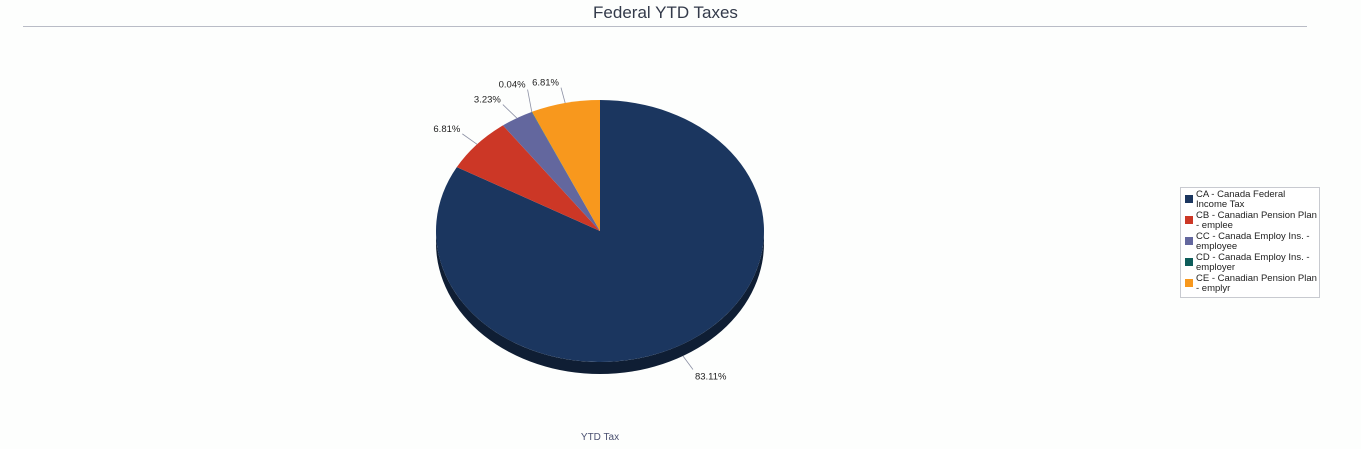 The width and height of the screenshot is (1361, 449). Describe the element at coordinates (545, 83) in the screenshot. I see `data-label-4: 6.81%` at that location.